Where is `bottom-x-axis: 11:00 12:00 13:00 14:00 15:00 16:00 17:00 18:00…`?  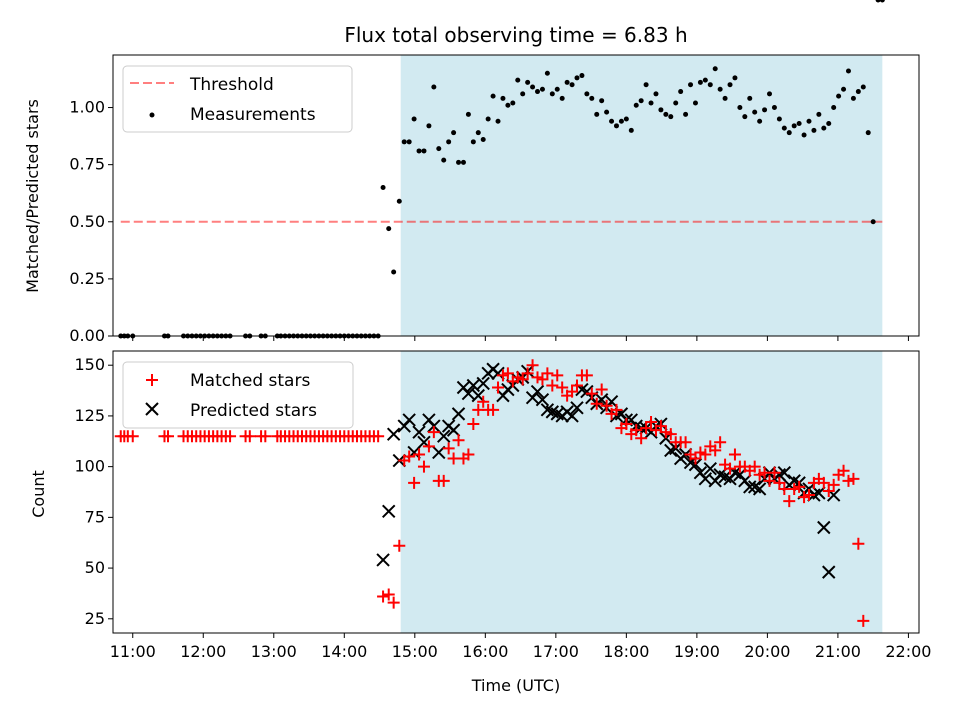
bottom-x-axis: 11:00 12:00 13:00 14:00 15:00 16:00 17:00 18:00… is located at coordinates (520, 647).